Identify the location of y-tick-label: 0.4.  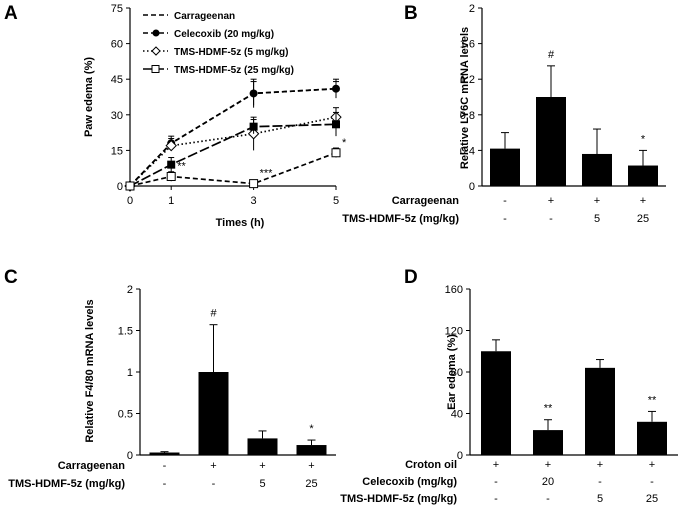
(467, 151).